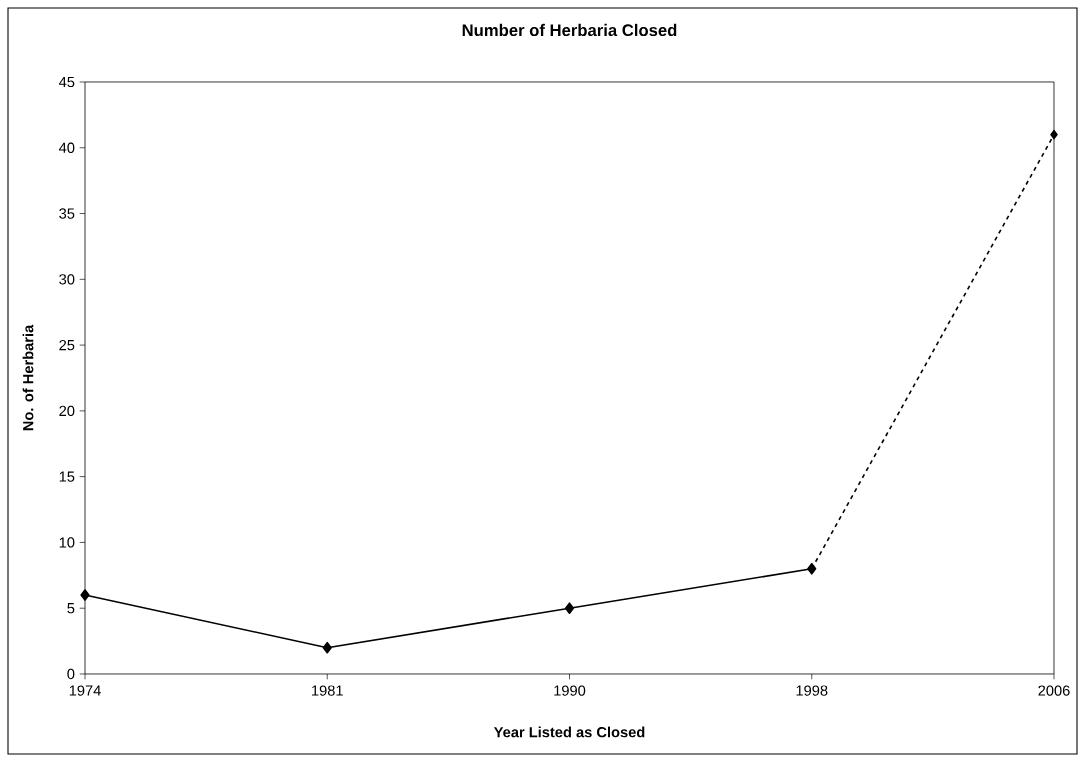 Image resolution: width=1083 pixels, height=762 pixels. I want to click on y-tick-label: 10, so click(67, 542).